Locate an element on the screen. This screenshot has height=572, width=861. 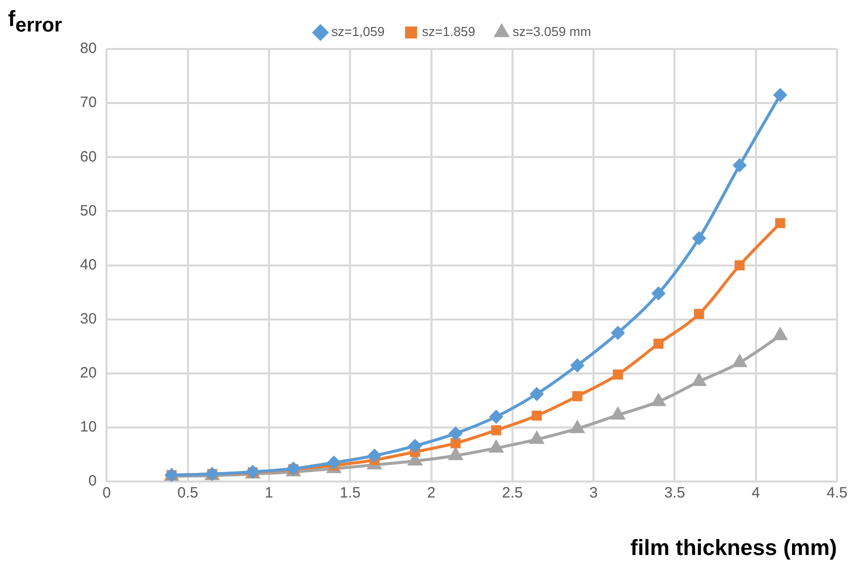
y-tick-label: 50 is located at coordinates (88, 211).